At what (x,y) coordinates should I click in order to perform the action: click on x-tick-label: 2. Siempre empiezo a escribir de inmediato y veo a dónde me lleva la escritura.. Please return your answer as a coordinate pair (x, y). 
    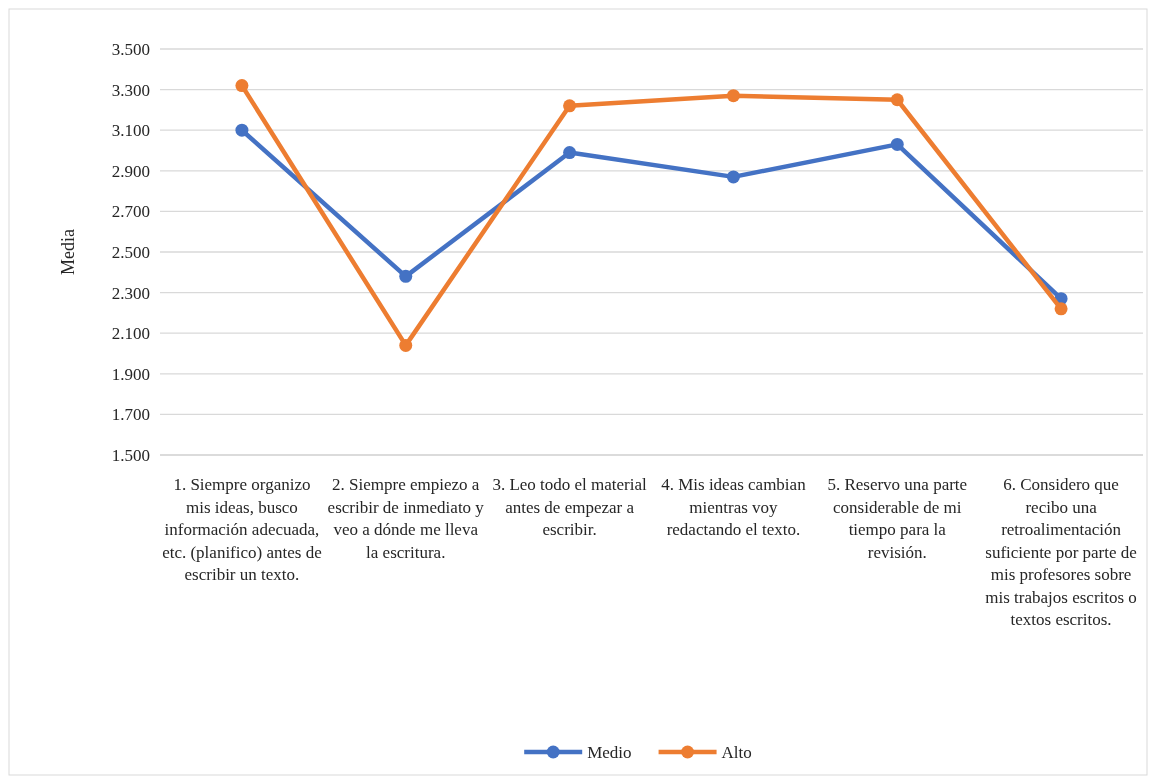
    Looking at the image, I should click on (406, 518).